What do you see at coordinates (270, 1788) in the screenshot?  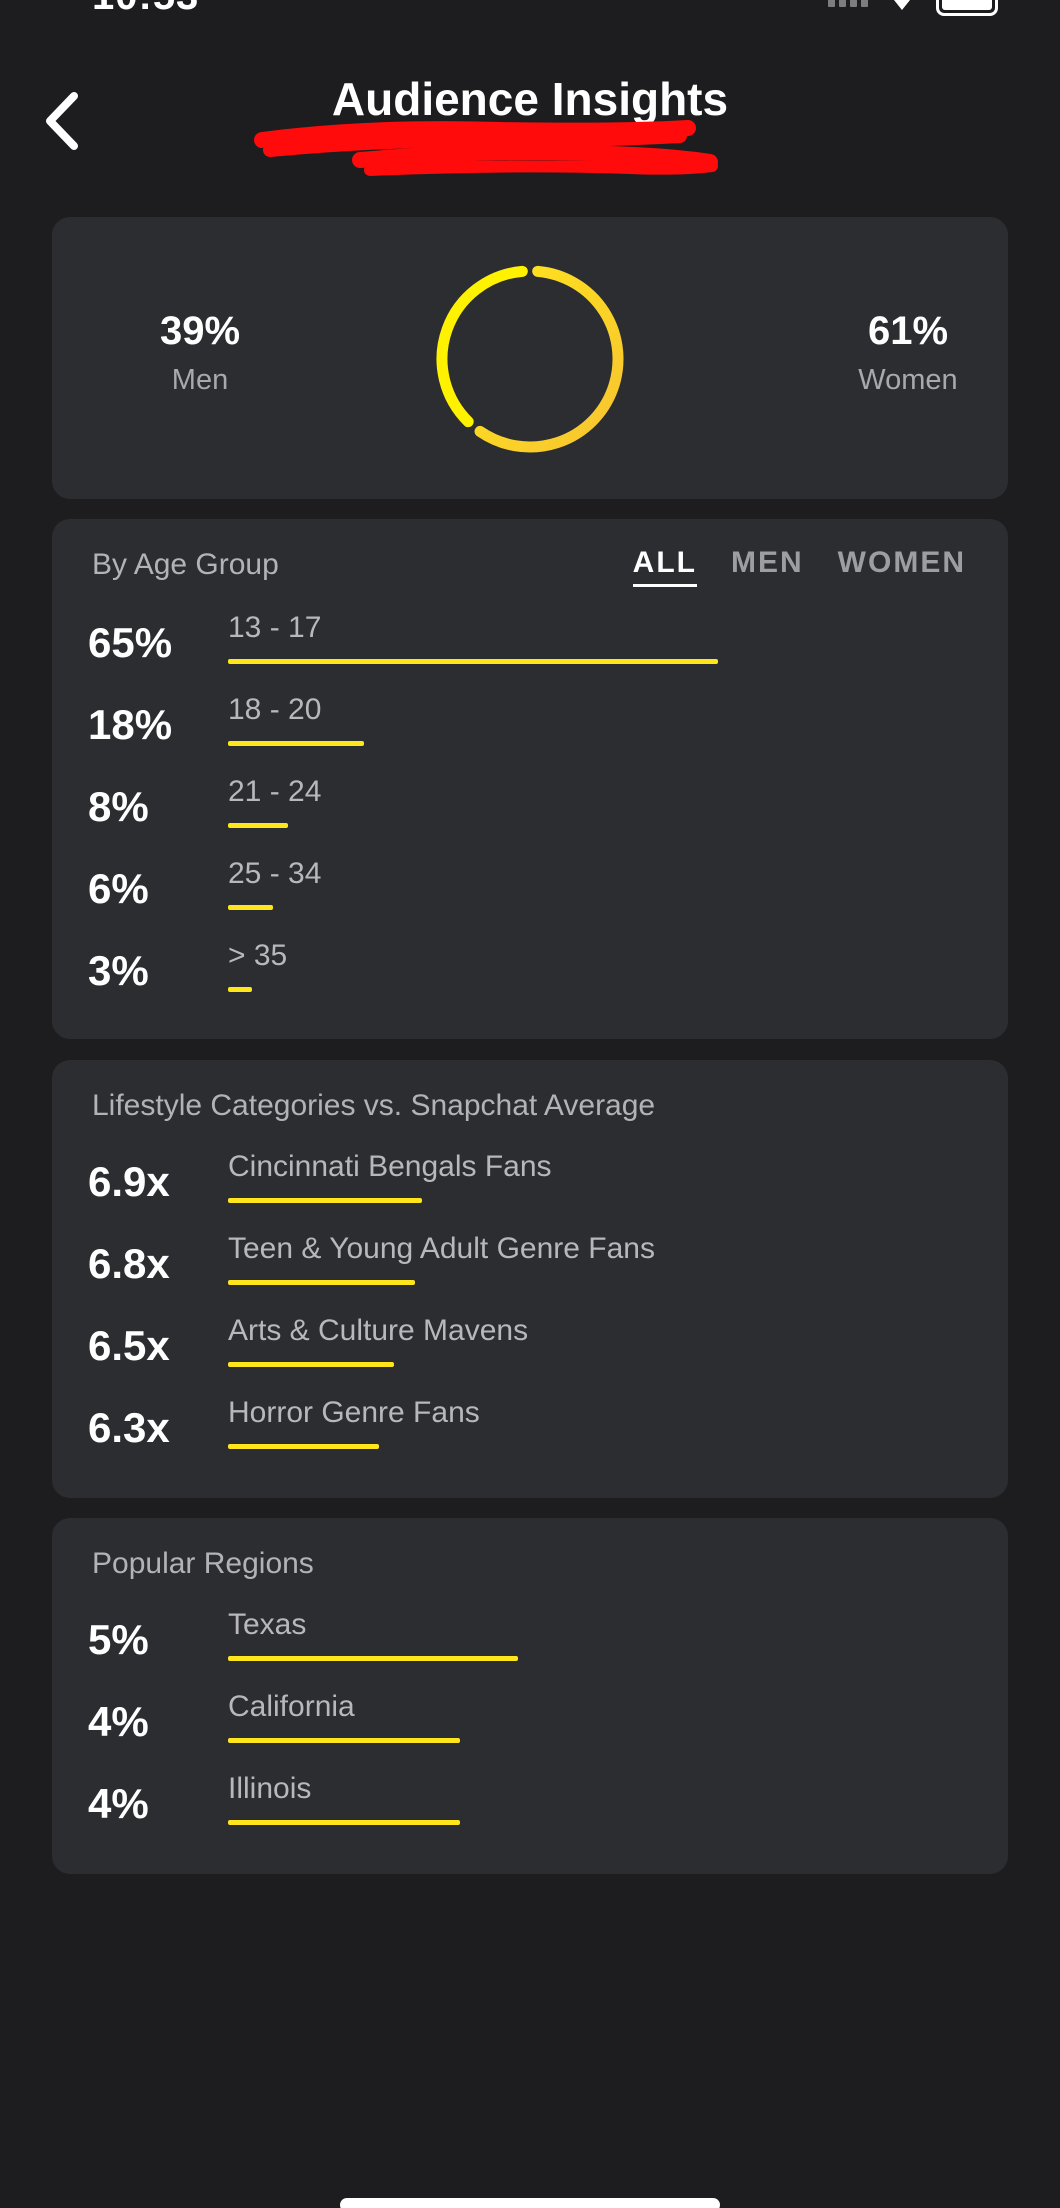 I see `region-label: Illinois` at bounding box center [270, 1788].